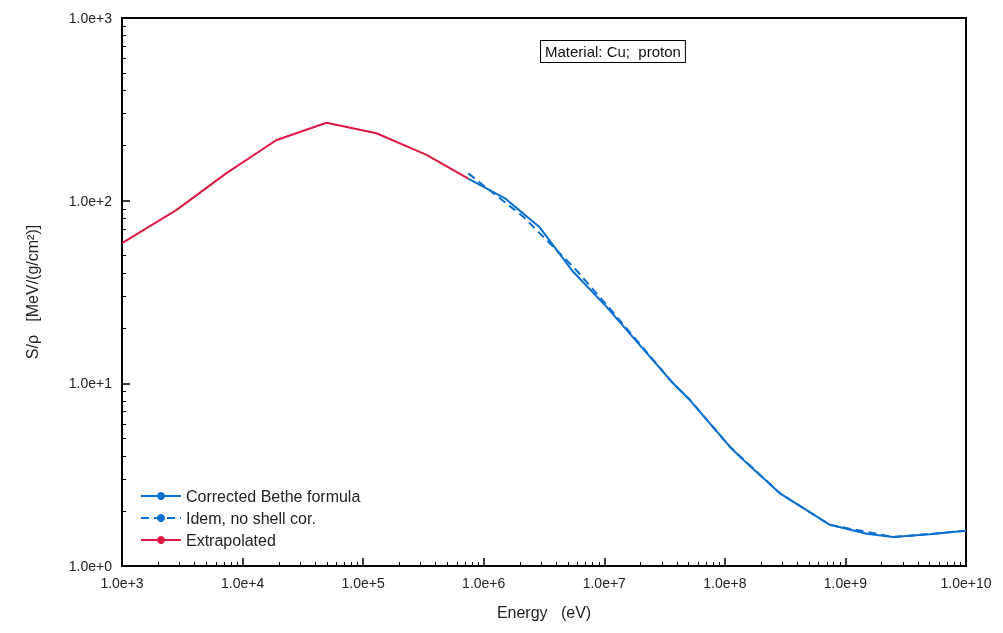  What do you see at coordinates (90, 566) in the screenshot?
I see `y-tick-label: 1.0e+0` at bounding box center [90, 566].